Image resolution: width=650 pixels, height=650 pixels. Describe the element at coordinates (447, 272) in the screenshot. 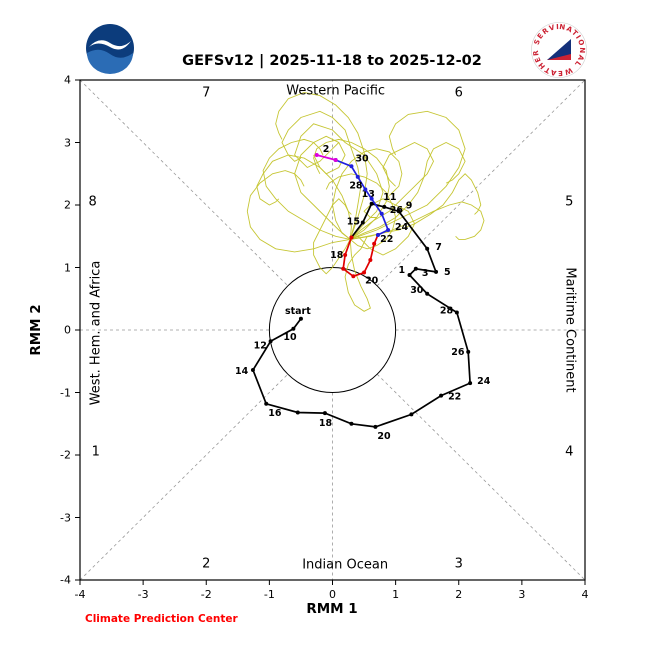

I see `day-label: 5` at that location.